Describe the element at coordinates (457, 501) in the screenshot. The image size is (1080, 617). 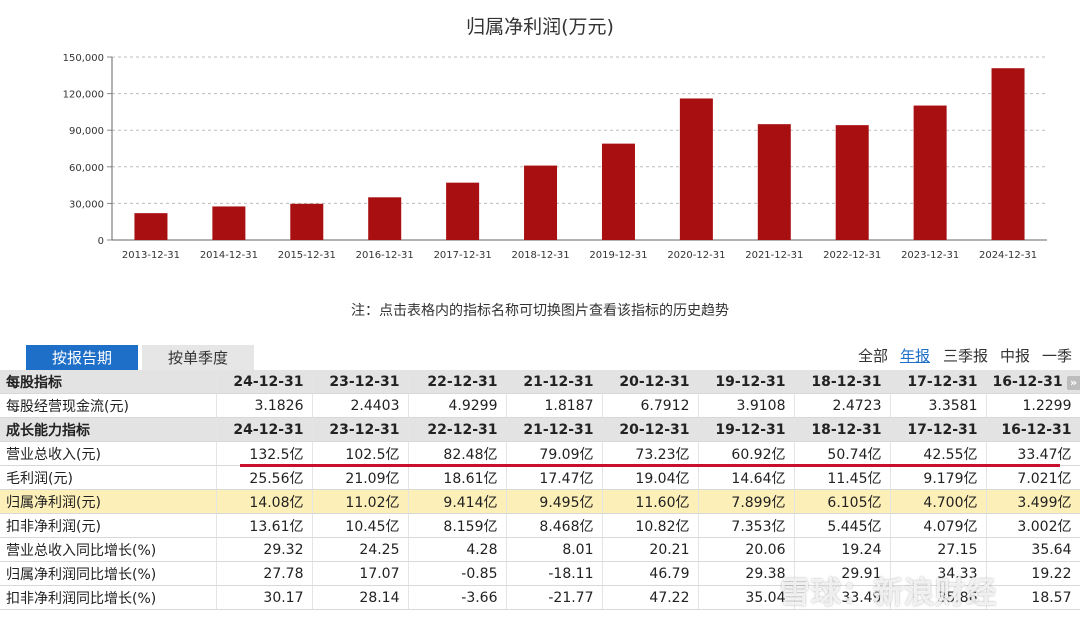
I see `table-cell: 9.414亿` at that location.